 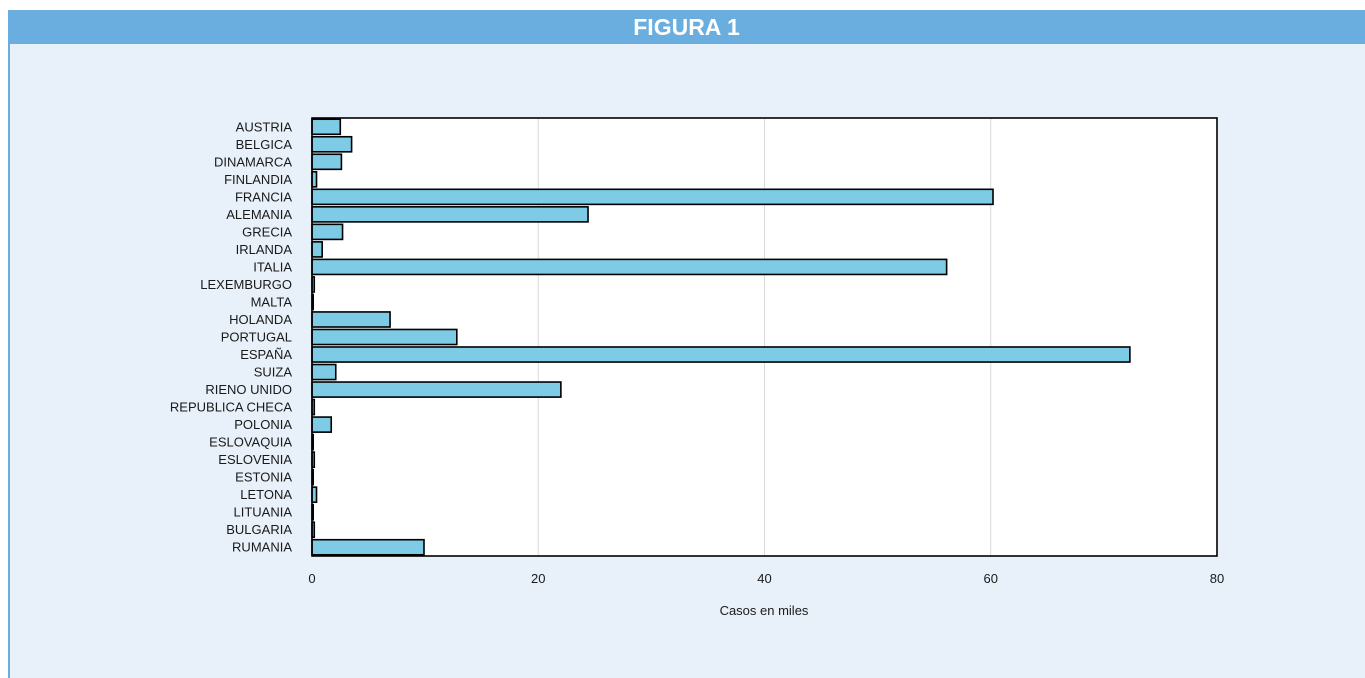 What do you see at coordinates (259, 529) in the screenshot?
I see `category-label: BULGARIA` at bounding box center [259, 529].